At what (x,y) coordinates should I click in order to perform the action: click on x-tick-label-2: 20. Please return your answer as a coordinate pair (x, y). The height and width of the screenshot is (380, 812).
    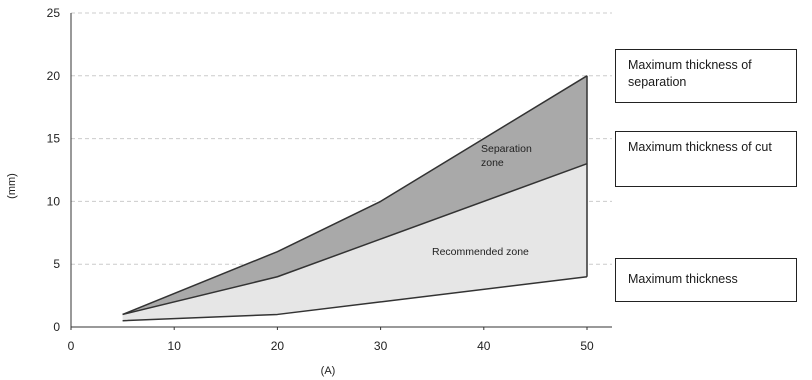
    Looking at the image, I should click on (278, 346).